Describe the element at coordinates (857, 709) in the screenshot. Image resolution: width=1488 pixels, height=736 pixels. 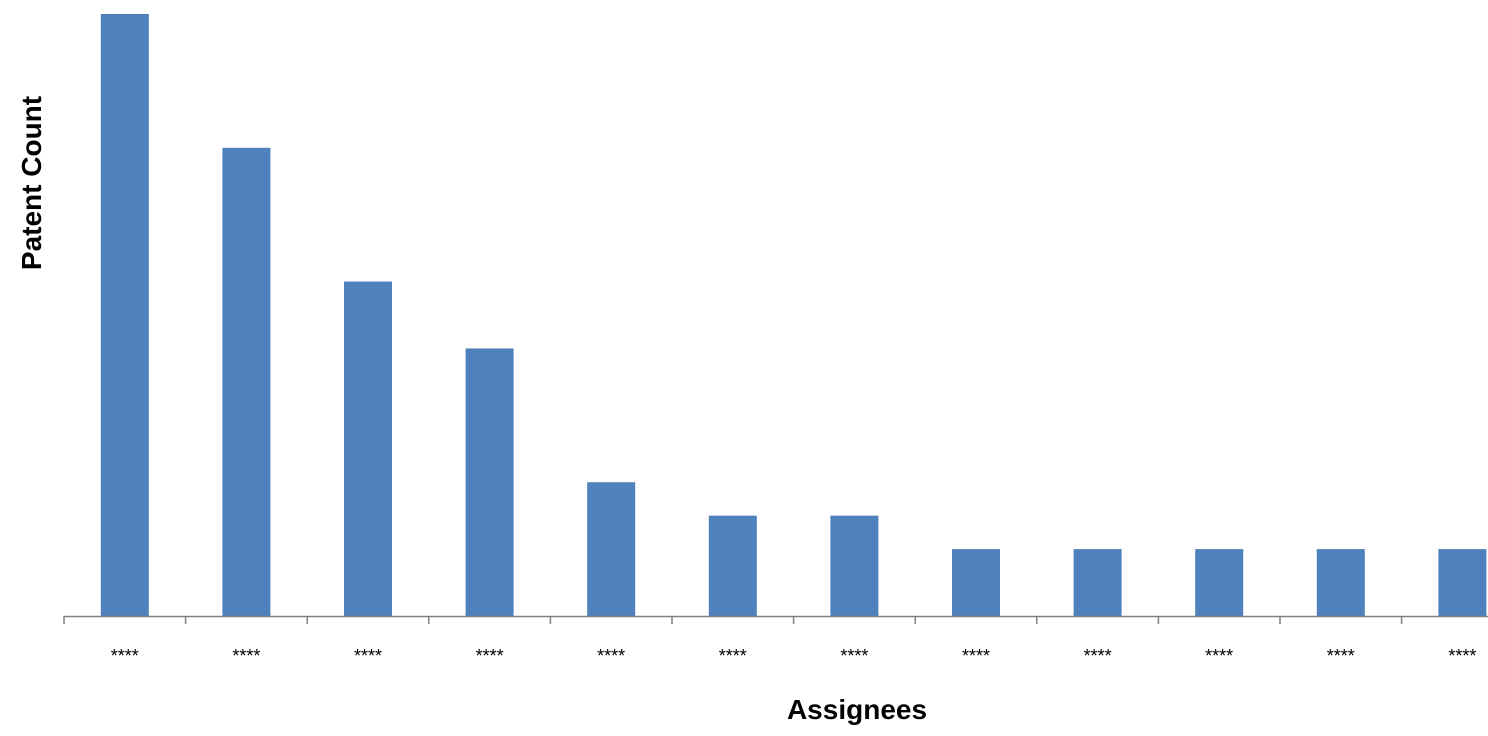
I see `x-axis-label: Assignees` at that location.